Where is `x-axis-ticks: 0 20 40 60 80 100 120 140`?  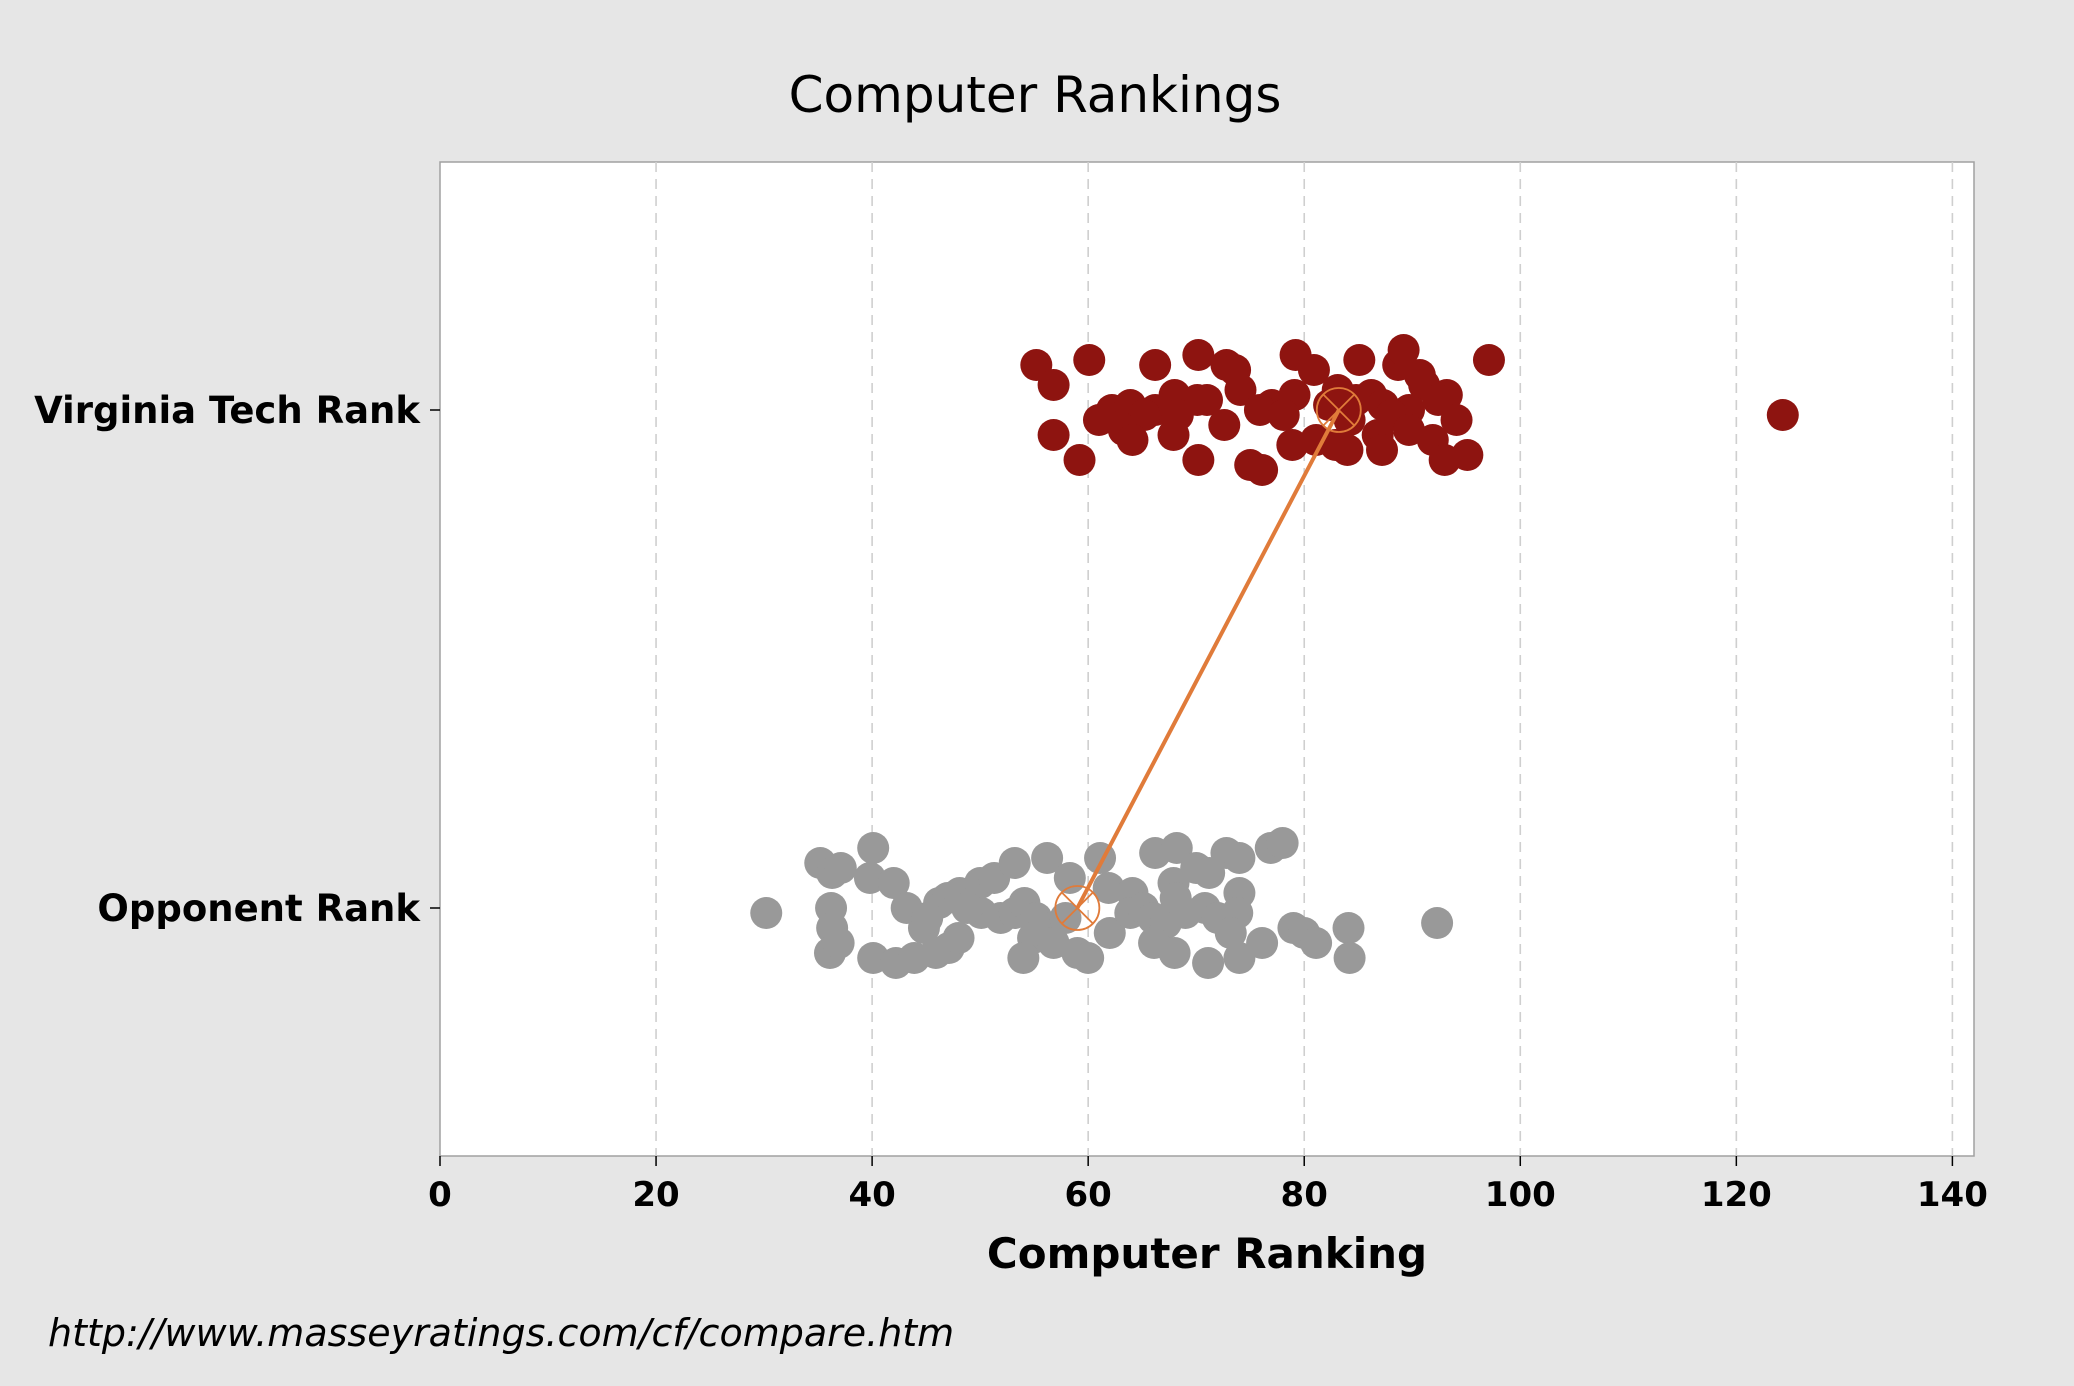 x-axis-ticks: 0 20 40 60 80 100 120 140 is located at coordinates (1208, 1185).